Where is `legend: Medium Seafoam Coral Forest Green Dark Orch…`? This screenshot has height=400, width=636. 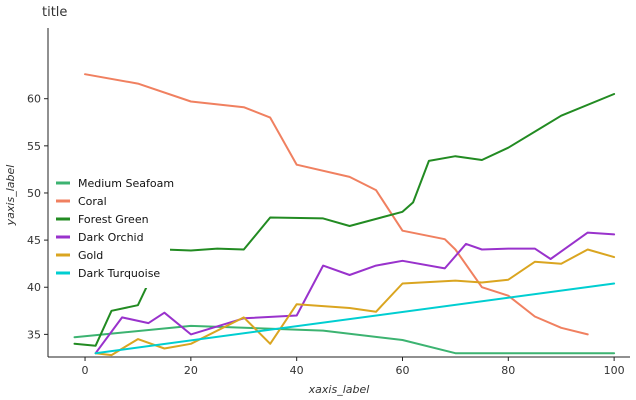 legend: Medium Seafoam Coral Forest Green Dark Orch… is located at coordinates (113, 228).